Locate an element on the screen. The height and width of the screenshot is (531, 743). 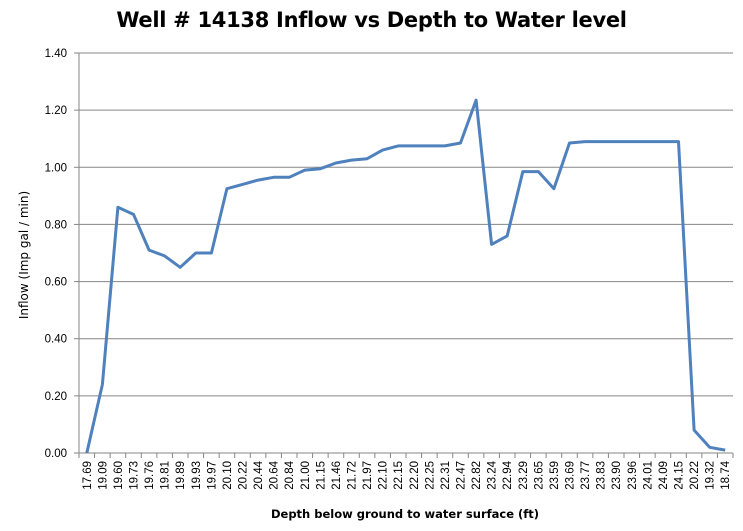
x-axis-title: Depth below ground to water surface (ft) is located at coordinates (405, 514).